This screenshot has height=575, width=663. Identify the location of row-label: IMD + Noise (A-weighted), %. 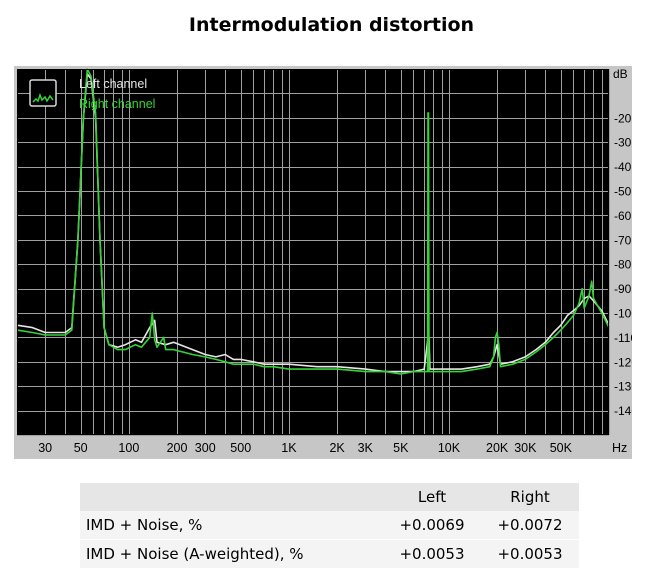
(231, 553).